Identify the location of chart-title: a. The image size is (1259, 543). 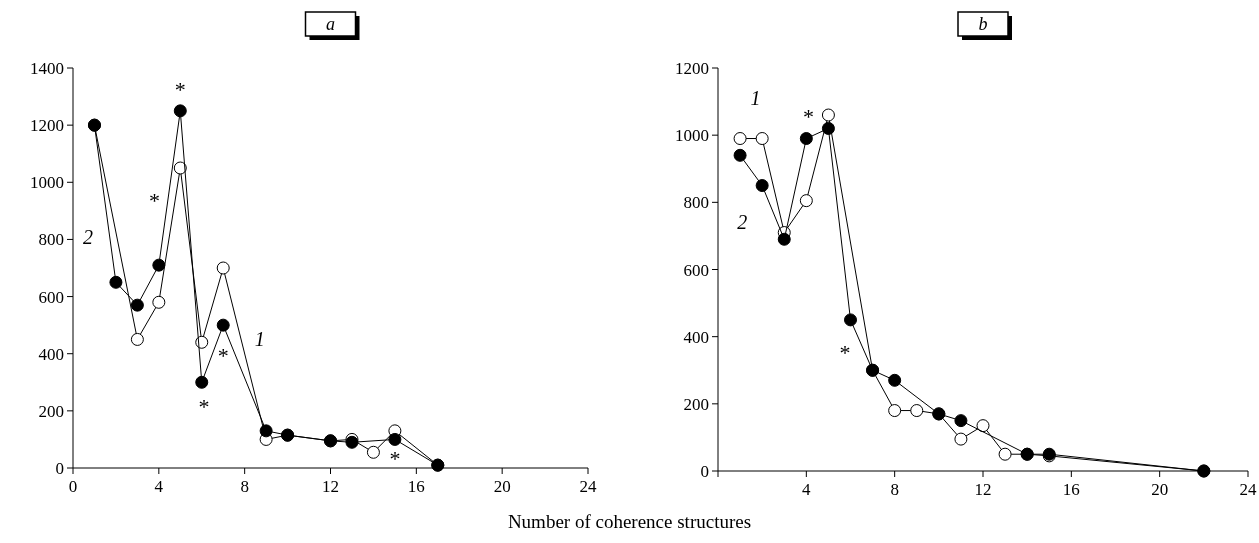
(330, 24).